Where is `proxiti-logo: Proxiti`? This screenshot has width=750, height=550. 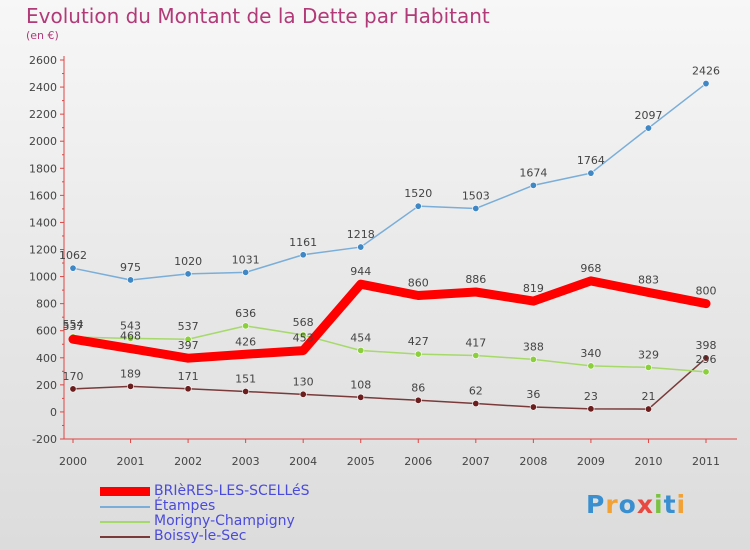 proxiti-logo: Proxiti is located at coordinates (636, 504).